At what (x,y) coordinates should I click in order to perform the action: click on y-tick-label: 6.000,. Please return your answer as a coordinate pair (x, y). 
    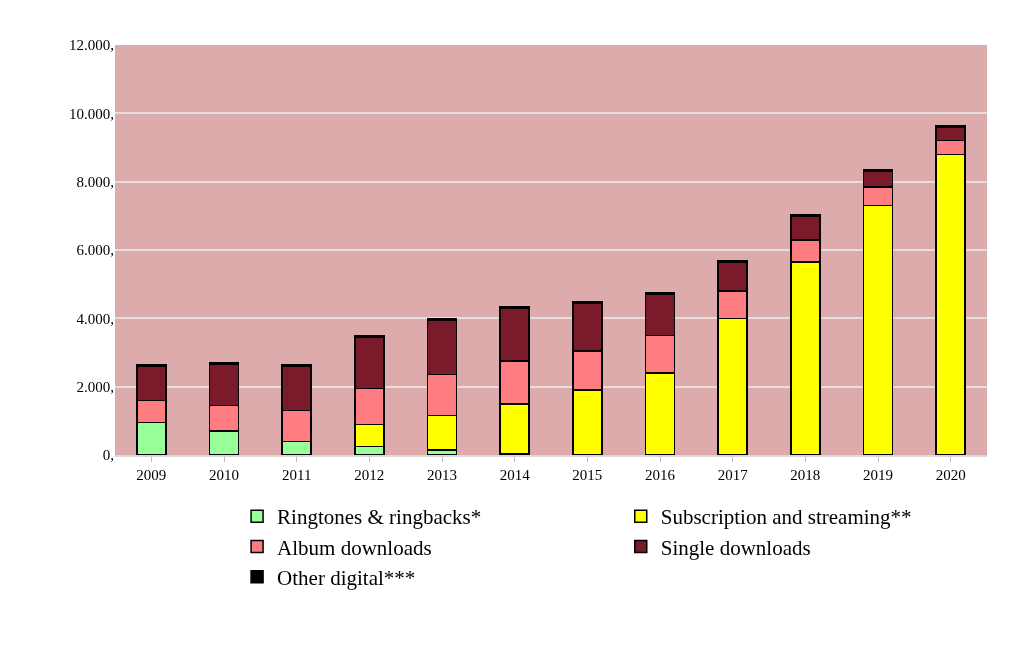
    Looking at the image, I should click on (95, 250).